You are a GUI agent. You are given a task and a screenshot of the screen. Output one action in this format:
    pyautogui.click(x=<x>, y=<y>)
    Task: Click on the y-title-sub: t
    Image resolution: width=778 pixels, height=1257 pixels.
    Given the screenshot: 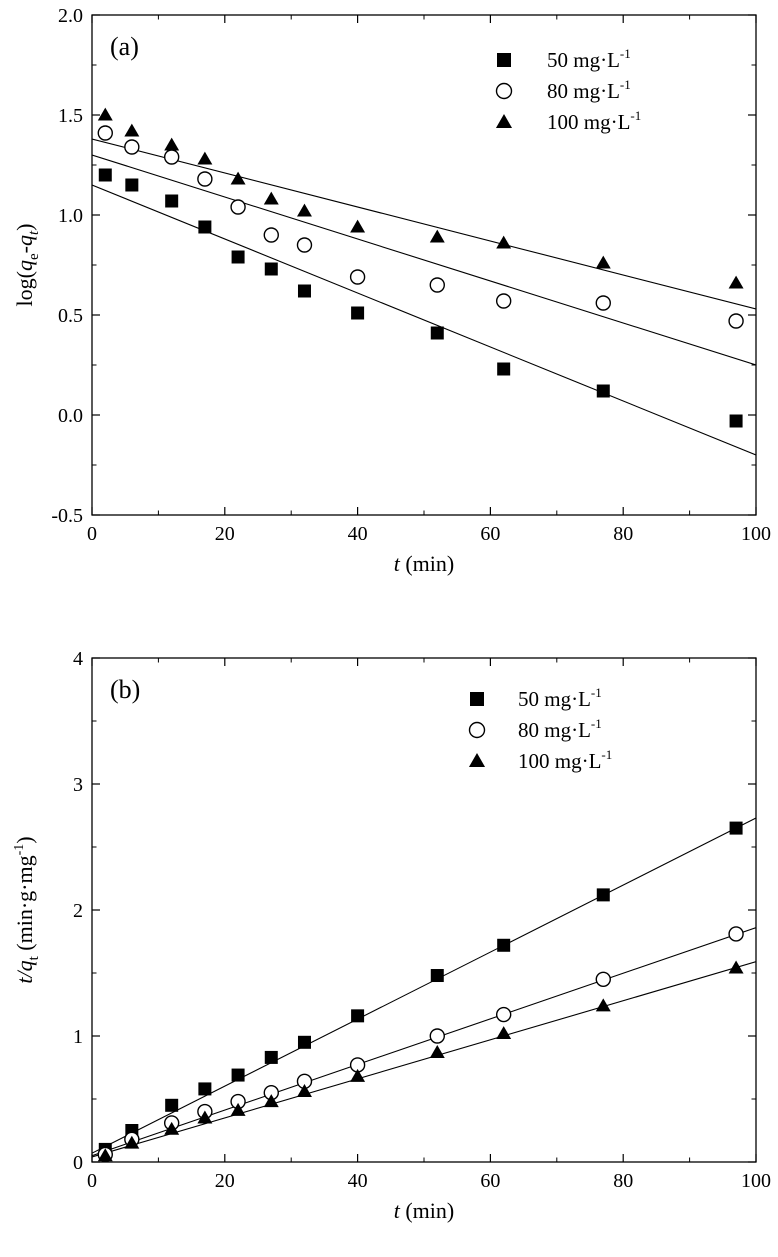 What is the action you would take?
    pyautogui.click(x=34, y=232)
    